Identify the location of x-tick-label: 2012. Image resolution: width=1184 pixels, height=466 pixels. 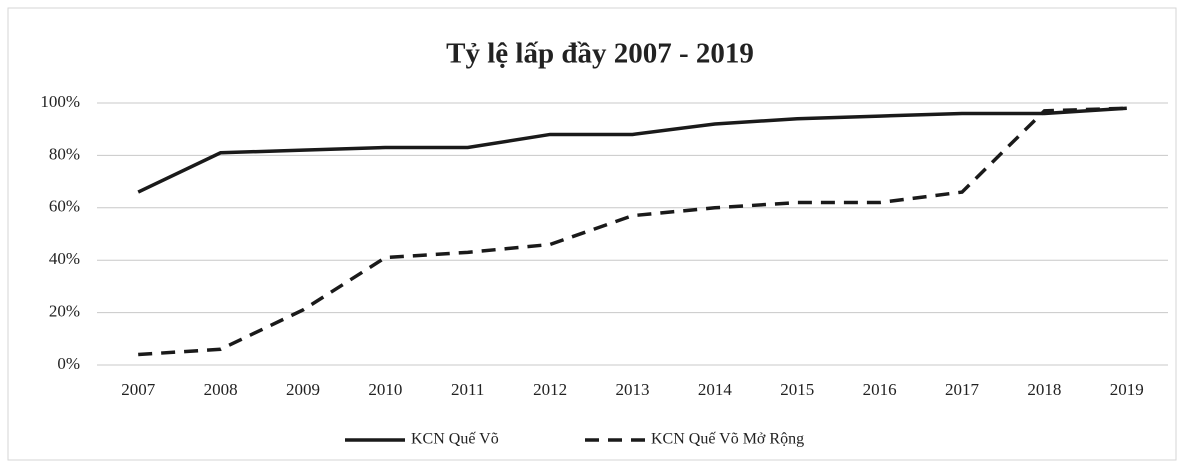
(550, 389).